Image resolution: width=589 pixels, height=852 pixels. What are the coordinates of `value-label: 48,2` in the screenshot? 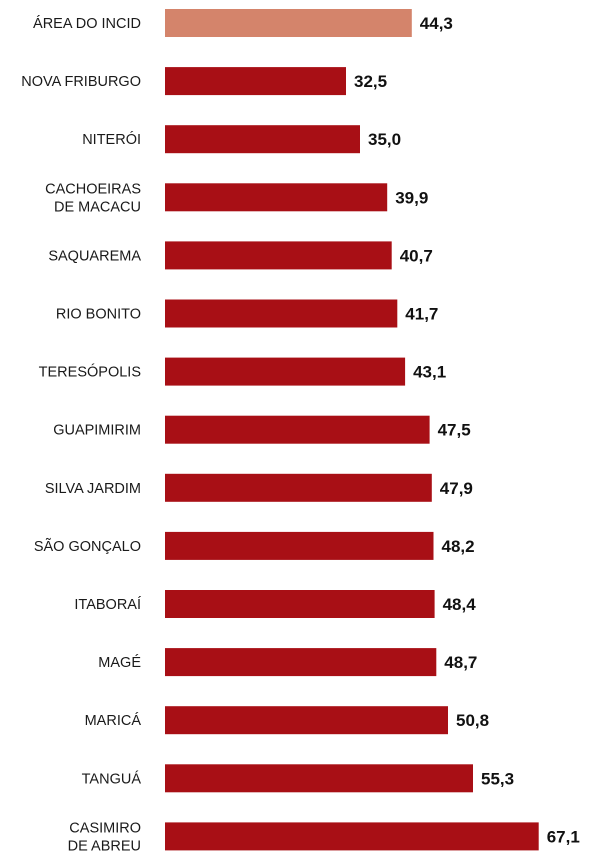 It's located at (458, 546).